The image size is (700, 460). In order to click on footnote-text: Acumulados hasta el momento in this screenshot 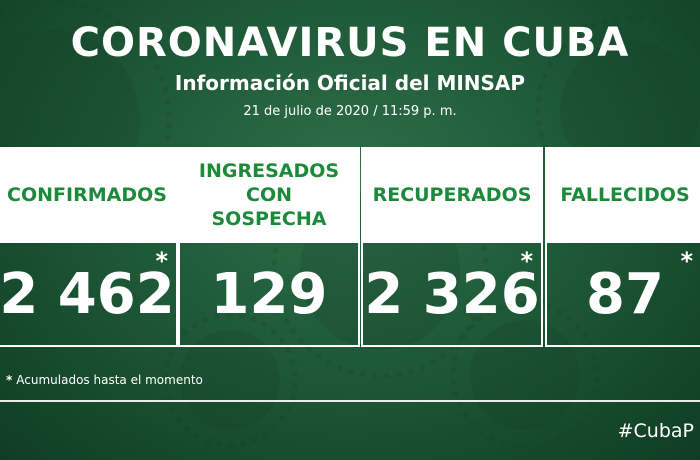, I will do `click(109, 380)`.